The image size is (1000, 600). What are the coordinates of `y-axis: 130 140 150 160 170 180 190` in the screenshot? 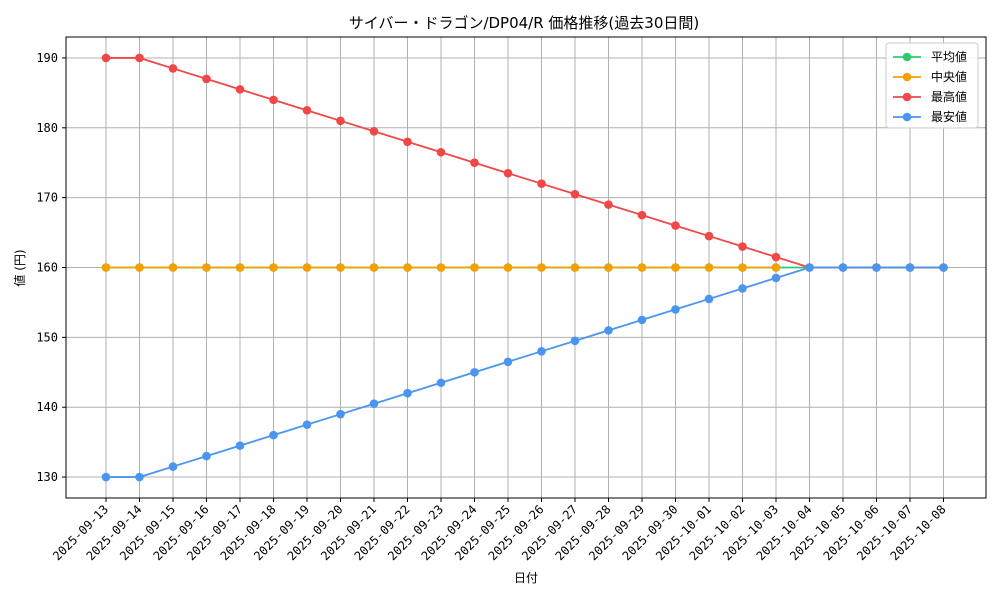 It's located at (51, 267).